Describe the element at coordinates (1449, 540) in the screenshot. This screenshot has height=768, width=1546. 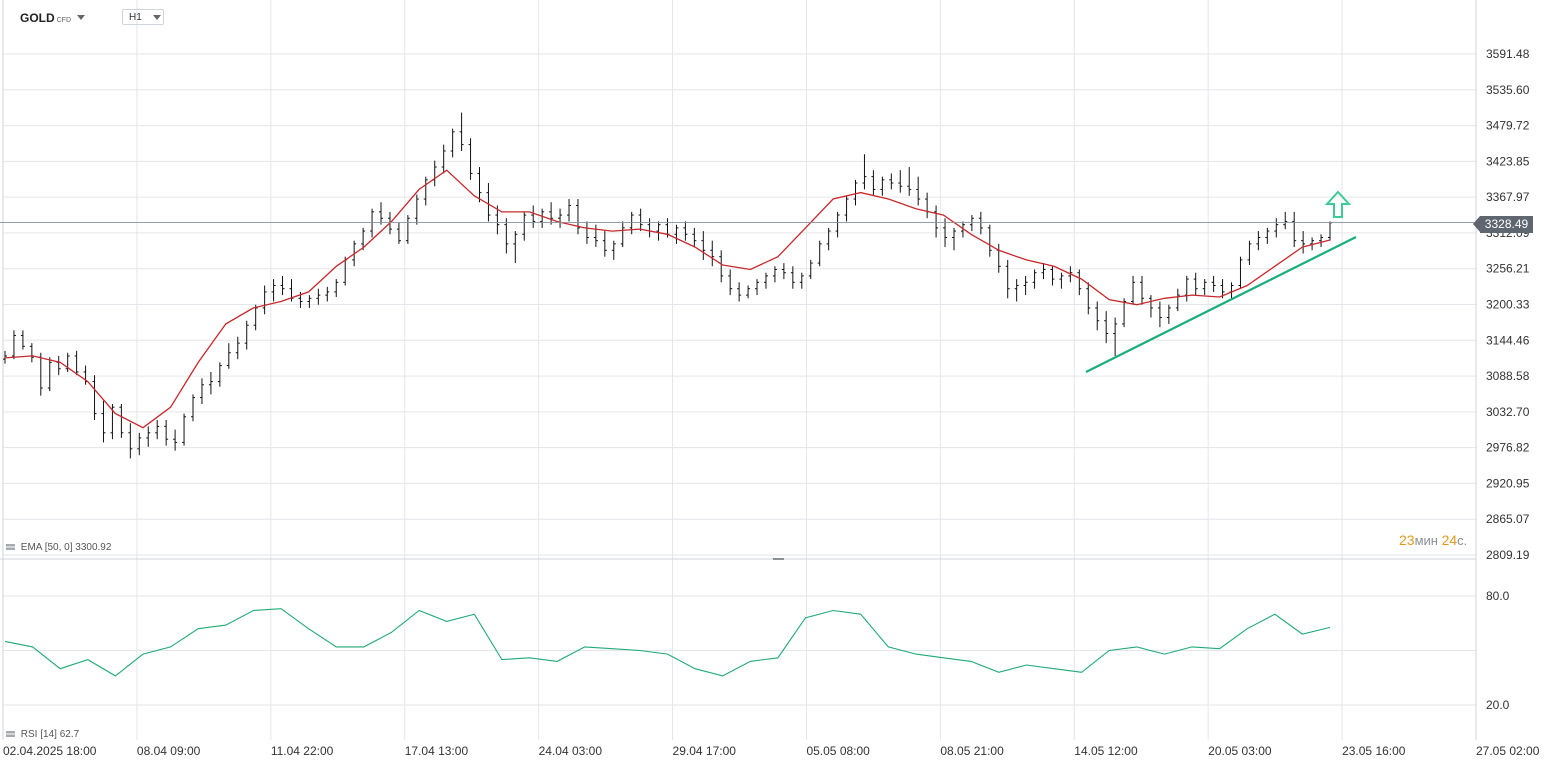
I see `countdown-seconds: 24` at that location.